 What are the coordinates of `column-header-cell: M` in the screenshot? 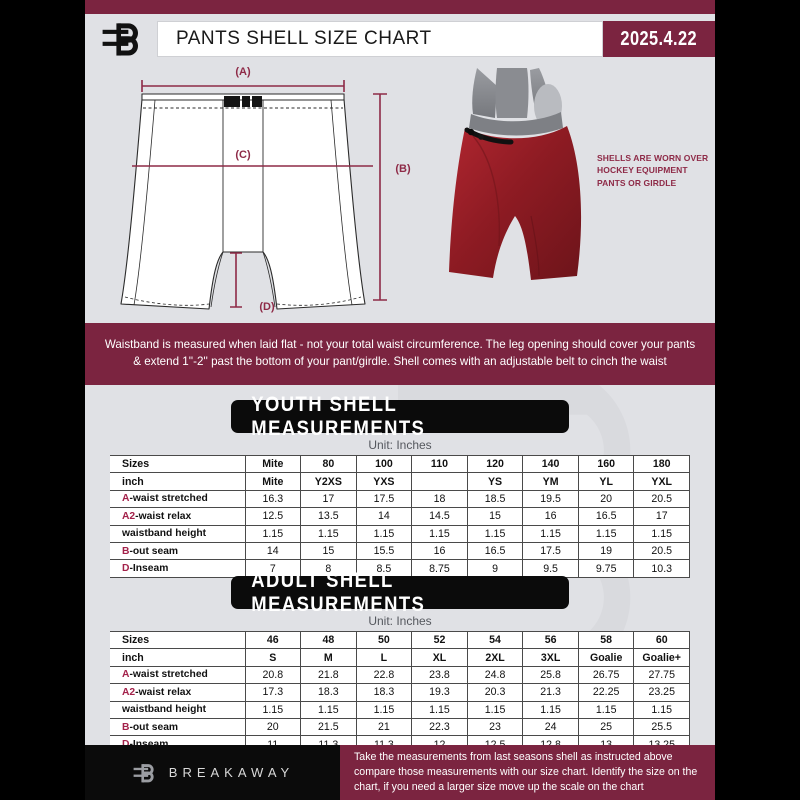 It's located at (328, 657).